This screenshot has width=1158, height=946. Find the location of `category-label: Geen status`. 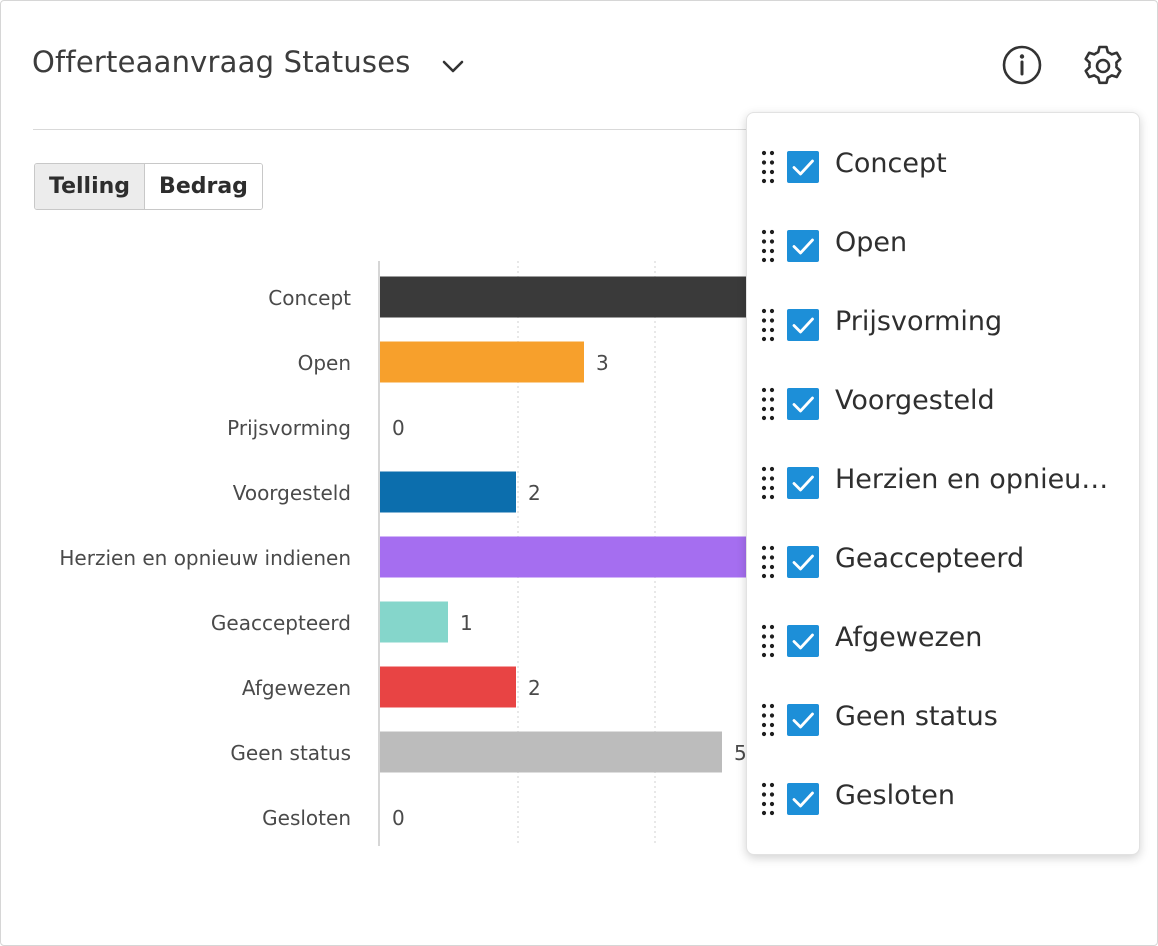

category-label: Geen status is located at coordinates (290, 753).